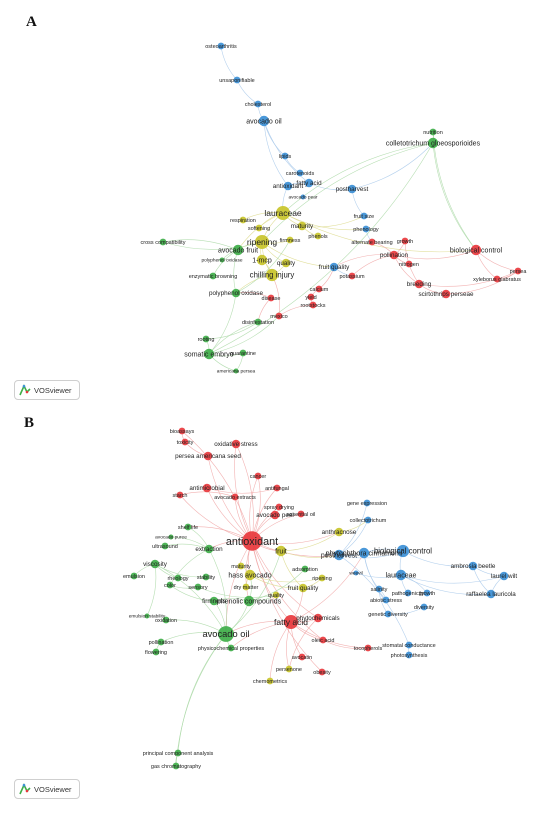 The height and width of the screenshot is (819, 548). What do you see at coordinates (221, 46) in the screenshot?
I see `a-node-osteoarthritis` at bounding box center [221, 46].